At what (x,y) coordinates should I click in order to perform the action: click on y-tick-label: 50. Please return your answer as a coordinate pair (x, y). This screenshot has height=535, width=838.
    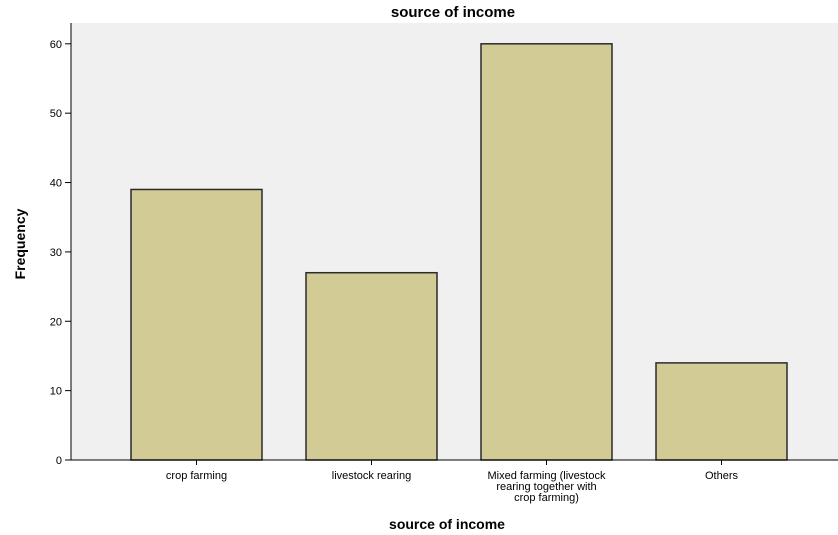
    Looking at the image, I should click on (56, 114).